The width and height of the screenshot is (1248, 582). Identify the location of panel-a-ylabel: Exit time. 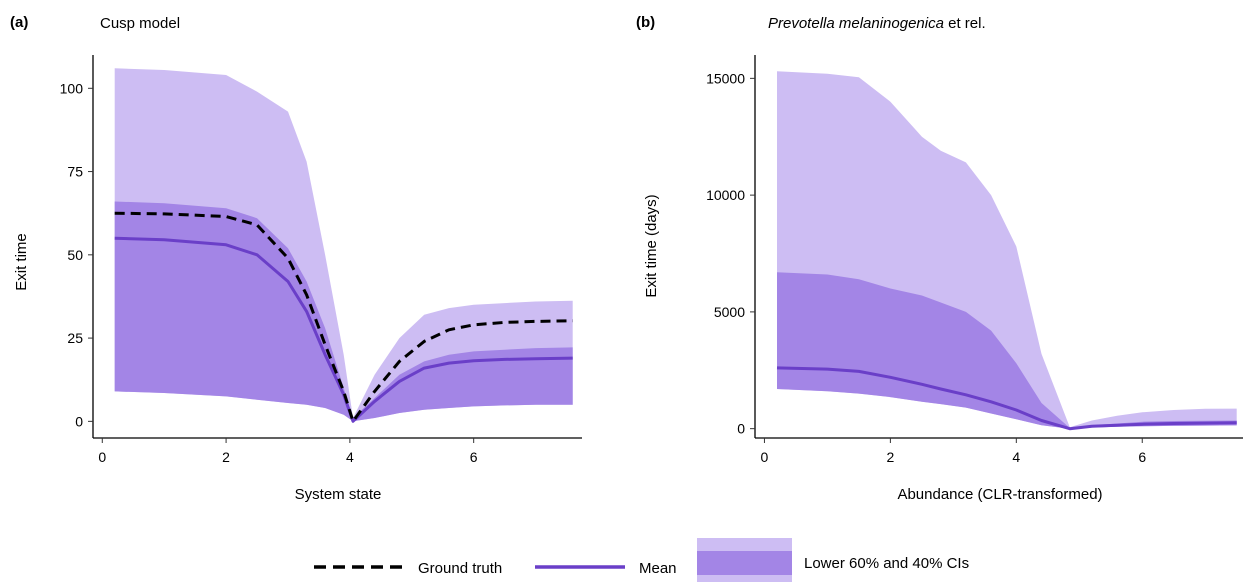
(21, 262).